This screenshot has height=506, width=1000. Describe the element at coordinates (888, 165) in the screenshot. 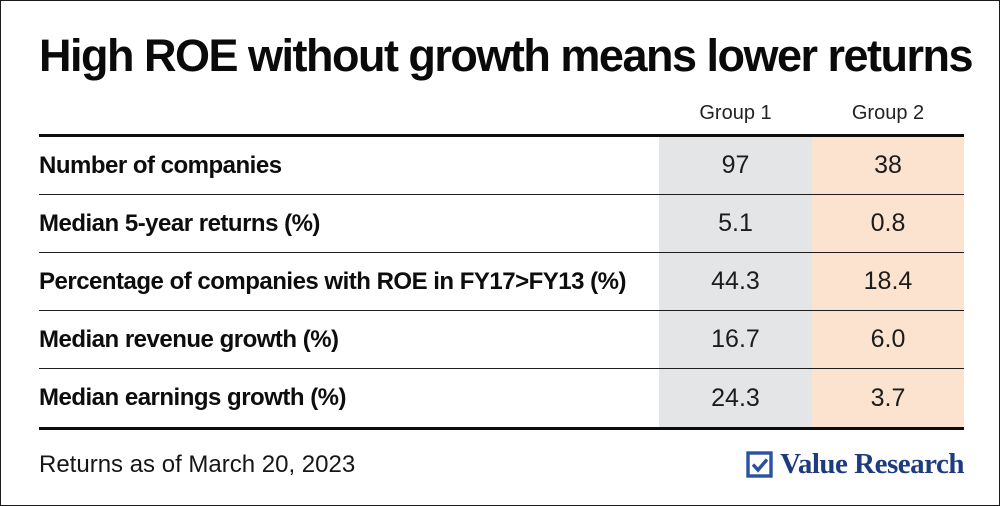

I see `group2-value: 38` at that location.